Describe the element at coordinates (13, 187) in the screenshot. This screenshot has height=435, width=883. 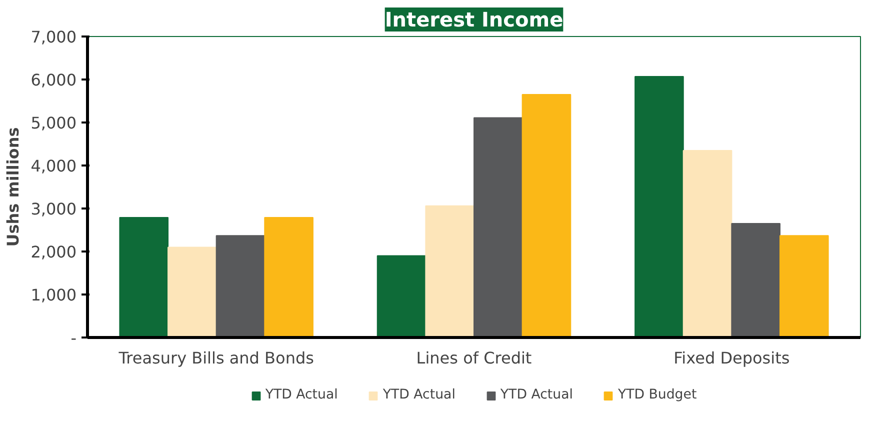
I see `y-axis-title: Ushs millions` at that location.